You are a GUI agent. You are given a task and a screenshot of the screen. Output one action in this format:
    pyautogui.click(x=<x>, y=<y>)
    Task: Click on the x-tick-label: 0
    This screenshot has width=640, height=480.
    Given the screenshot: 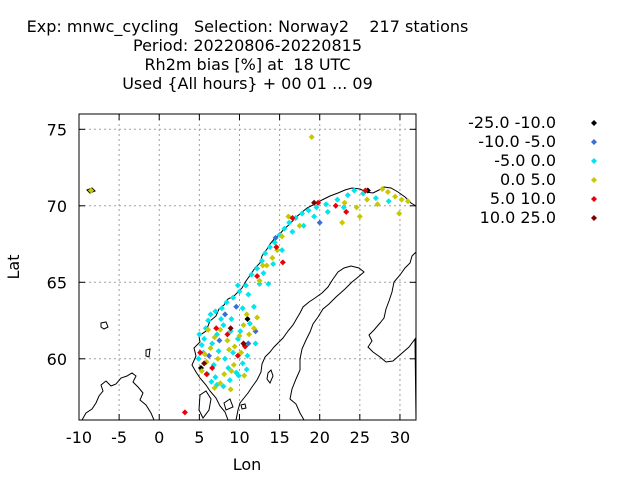 What is the action you would take?
    pyautogui.click(x=159, y=437)
    